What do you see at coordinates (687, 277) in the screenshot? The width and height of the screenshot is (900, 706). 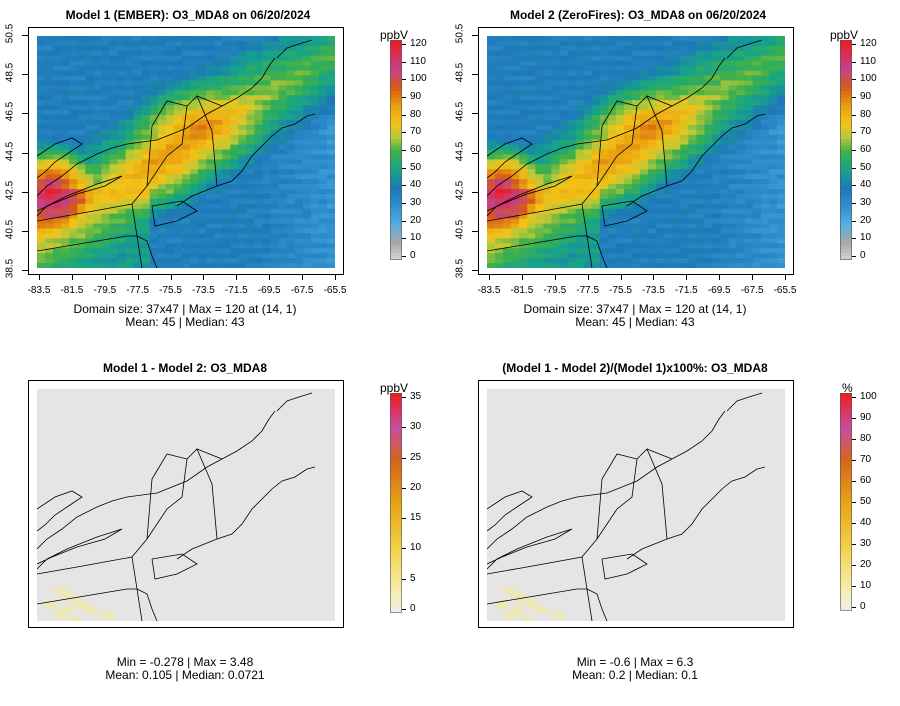 I see `x-tick-mark` at bounding box center [687, 277].